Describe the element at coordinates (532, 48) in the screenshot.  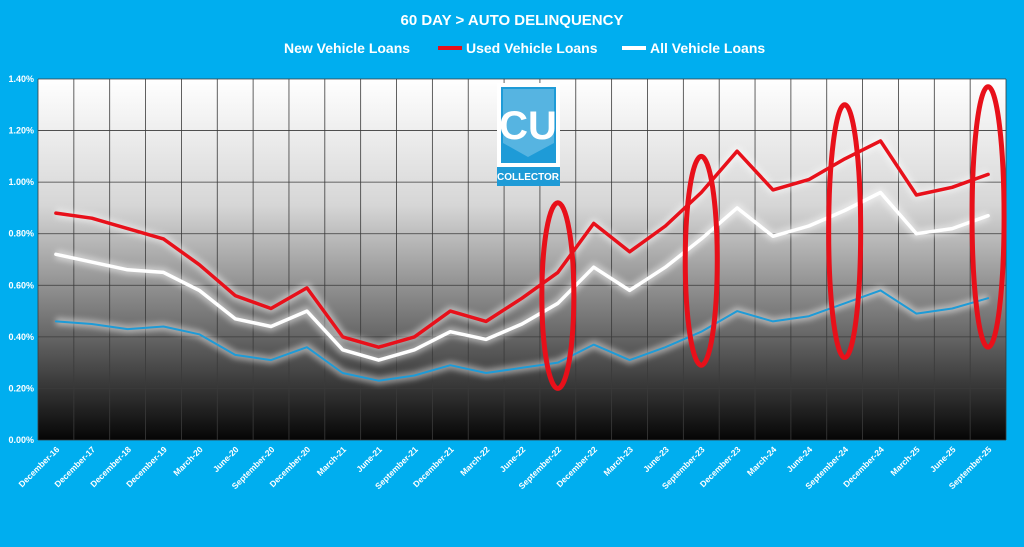
I see `legend-label-used: Used Vehicle Loans` at that location.